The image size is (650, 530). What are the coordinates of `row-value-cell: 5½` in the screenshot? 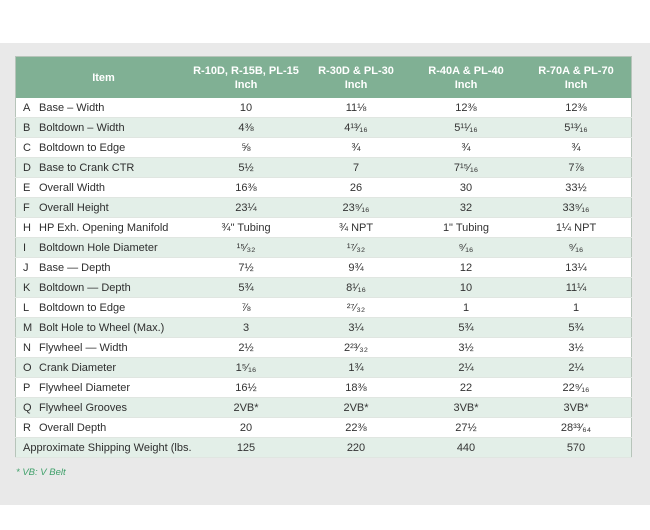 It's located at (246, 167).